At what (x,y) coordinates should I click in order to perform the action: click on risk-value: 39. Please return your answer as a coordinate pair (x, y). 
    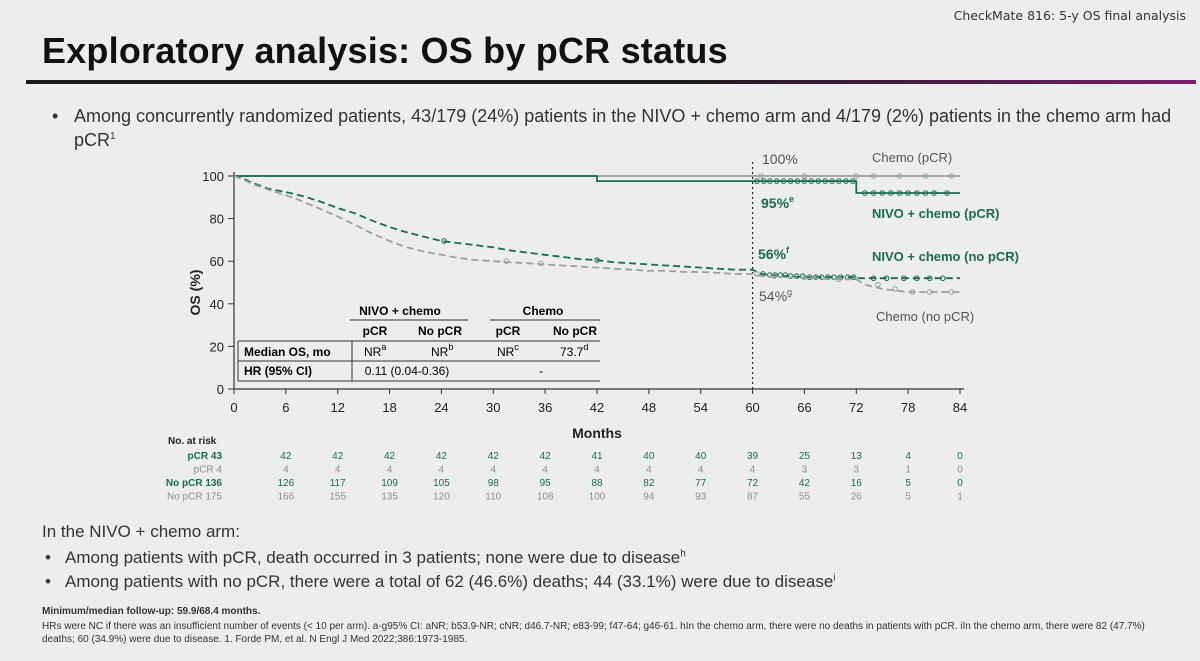
    Looking at the image, I should click on (753, 456).